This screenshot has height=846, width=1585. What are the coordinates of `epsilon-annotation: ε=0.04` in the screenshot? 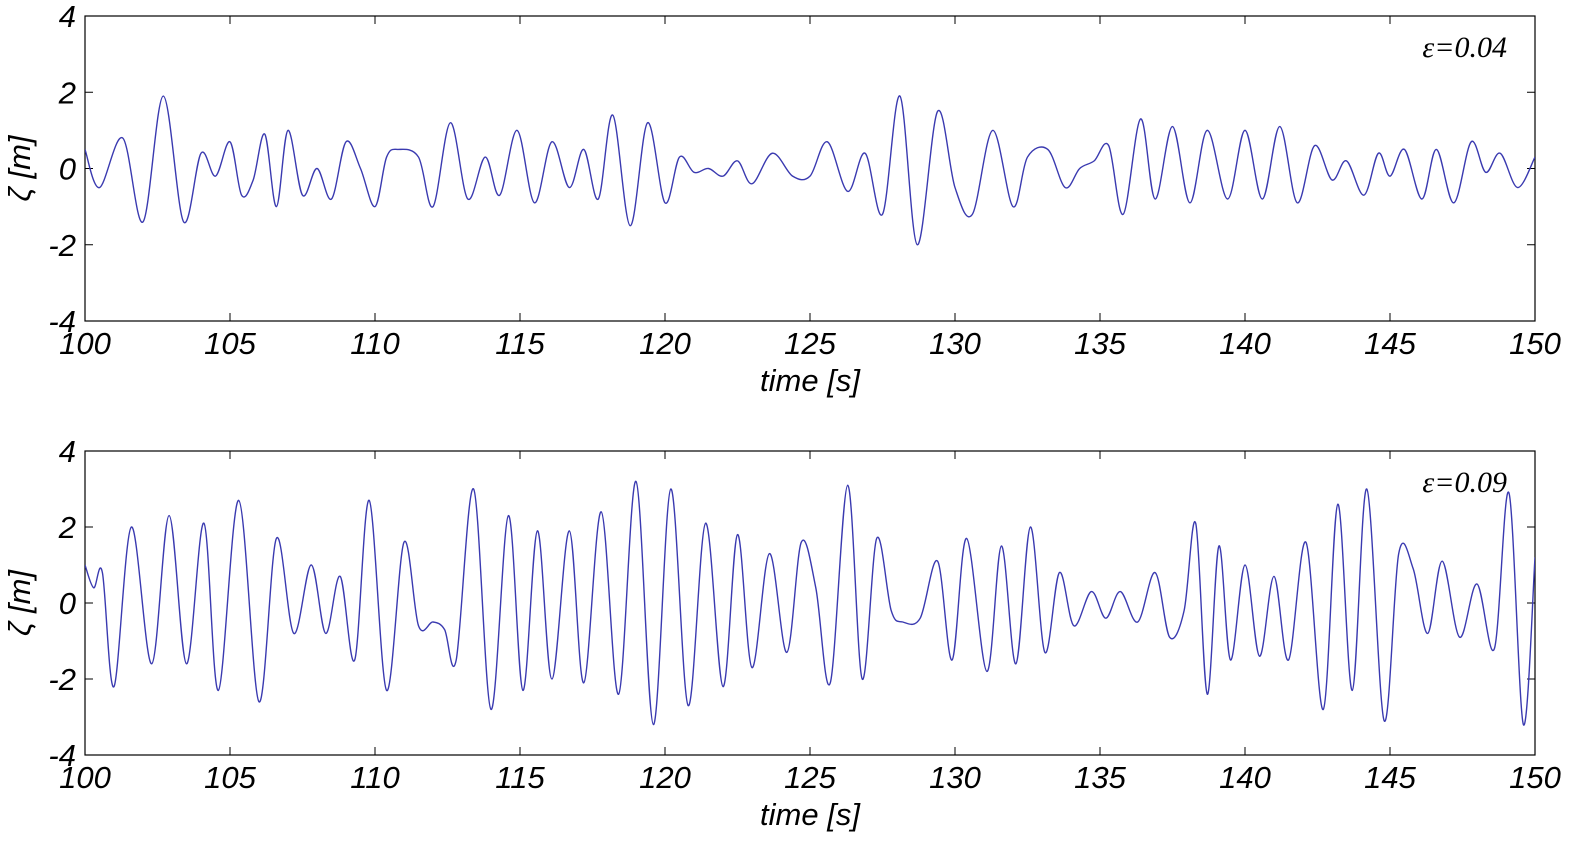 It's located at (1464, 47).